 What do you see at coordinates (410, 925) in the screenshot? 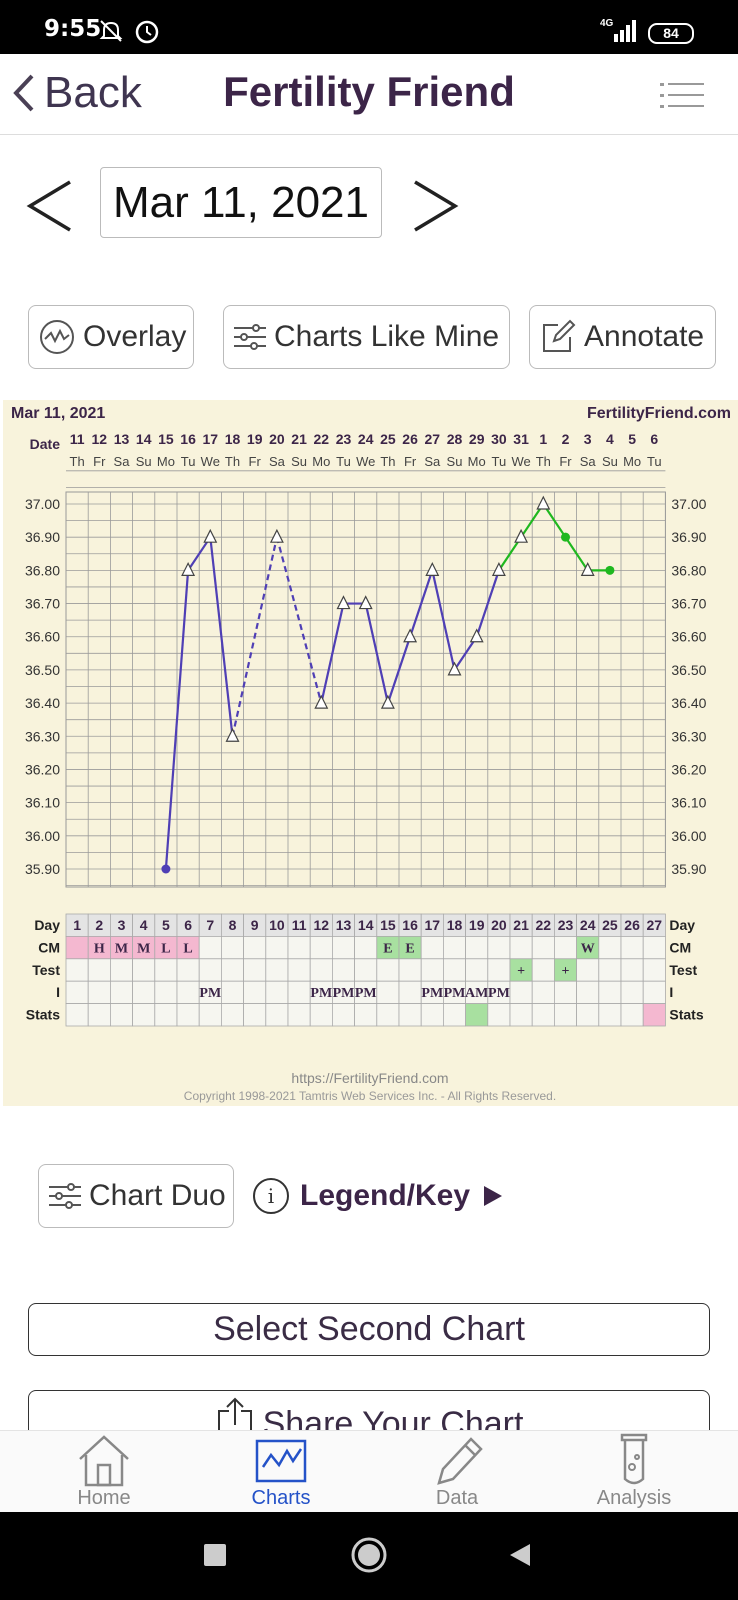
I see `table-cell-text: 16` at bounding box center [410, 925].